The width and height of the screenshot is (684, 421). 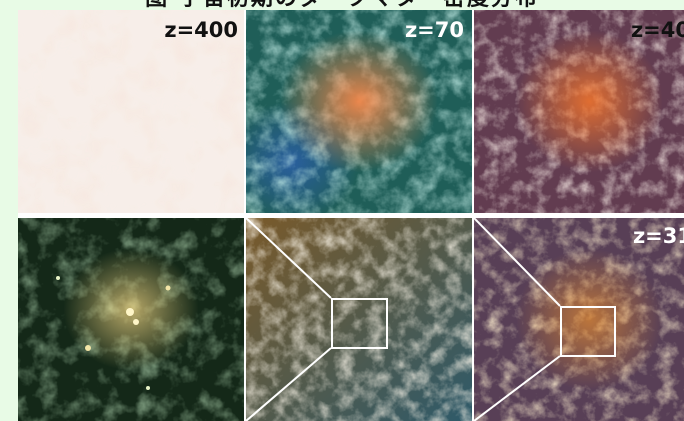 I want to click on panel-z31: z=31, so click(x=579, y=319).